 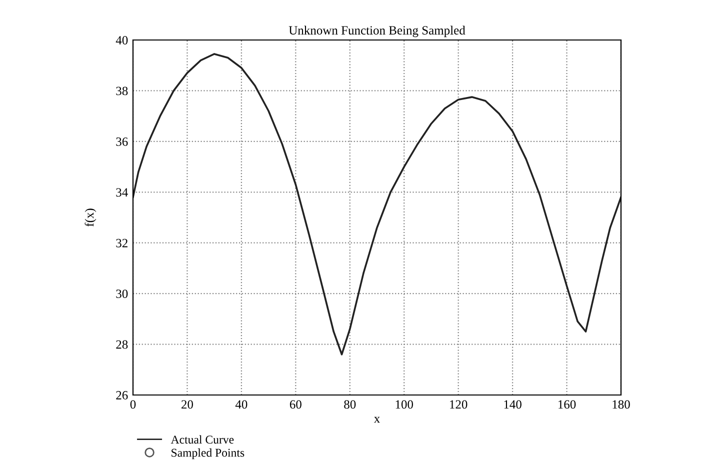 I want to click on x-tick-label: 20, so click(x=187, y=404).